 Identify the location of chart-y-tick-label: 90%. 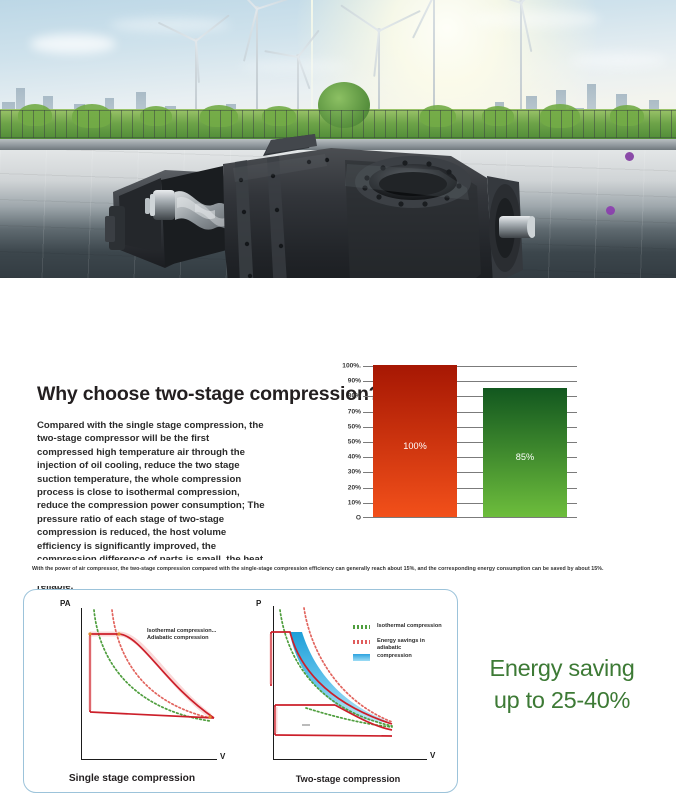
(354, 381).